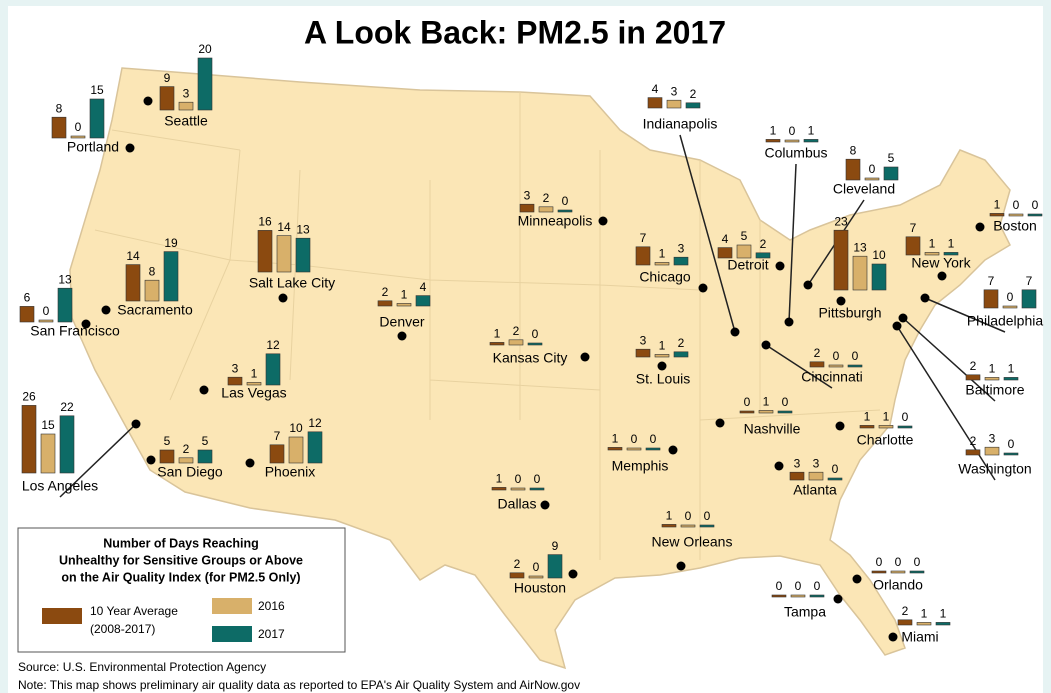 The image size is (1051, 693). I want to click on legend-swatch, so click(232, 634).